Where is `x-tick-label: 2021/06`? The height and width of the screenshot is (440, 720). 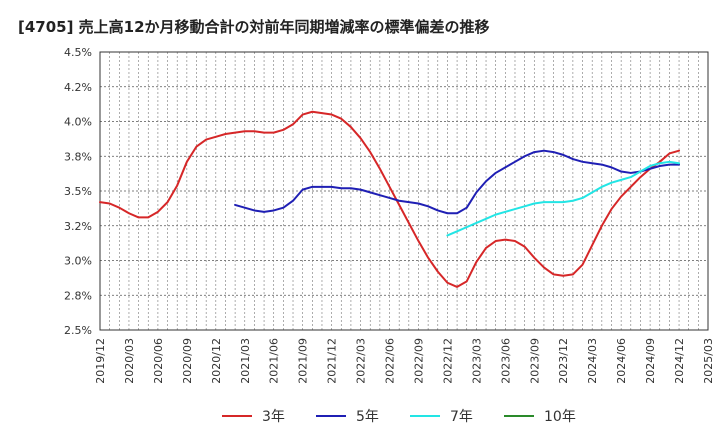 x-tick-label: 2021/06 is located at coordinates (274, 361).